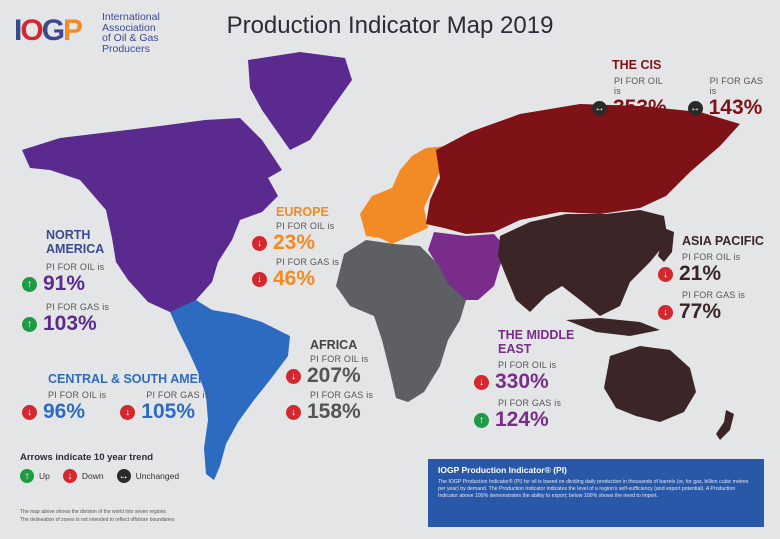  I want to click on oil-value: 91%, so click(64, 283).